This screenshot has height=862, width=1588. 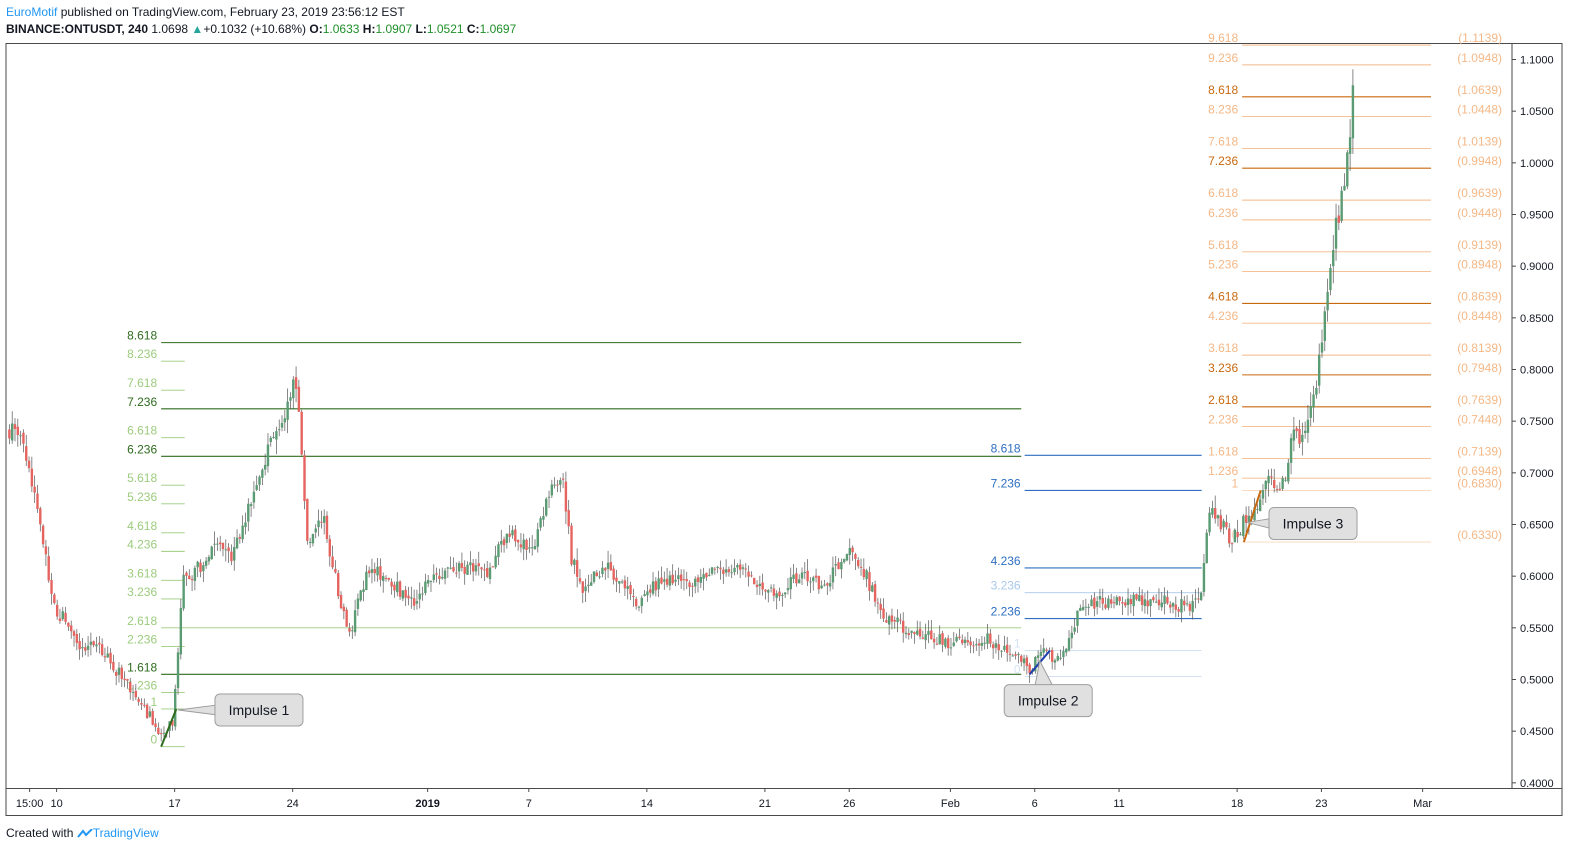 I want to click on fib-level-value: (0.7948), so click(x=1479, y=368).